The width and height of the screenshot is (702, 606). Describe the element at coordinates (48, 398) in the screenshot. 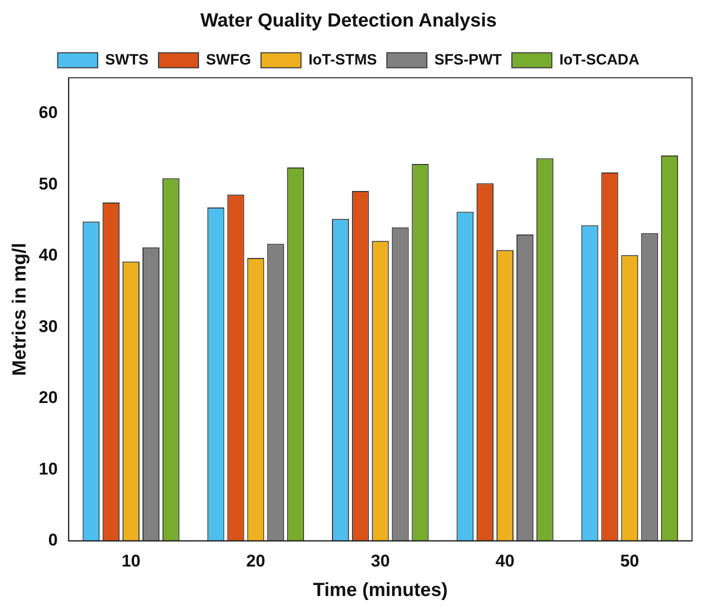

I see `y-tick-label: 20` at that location.